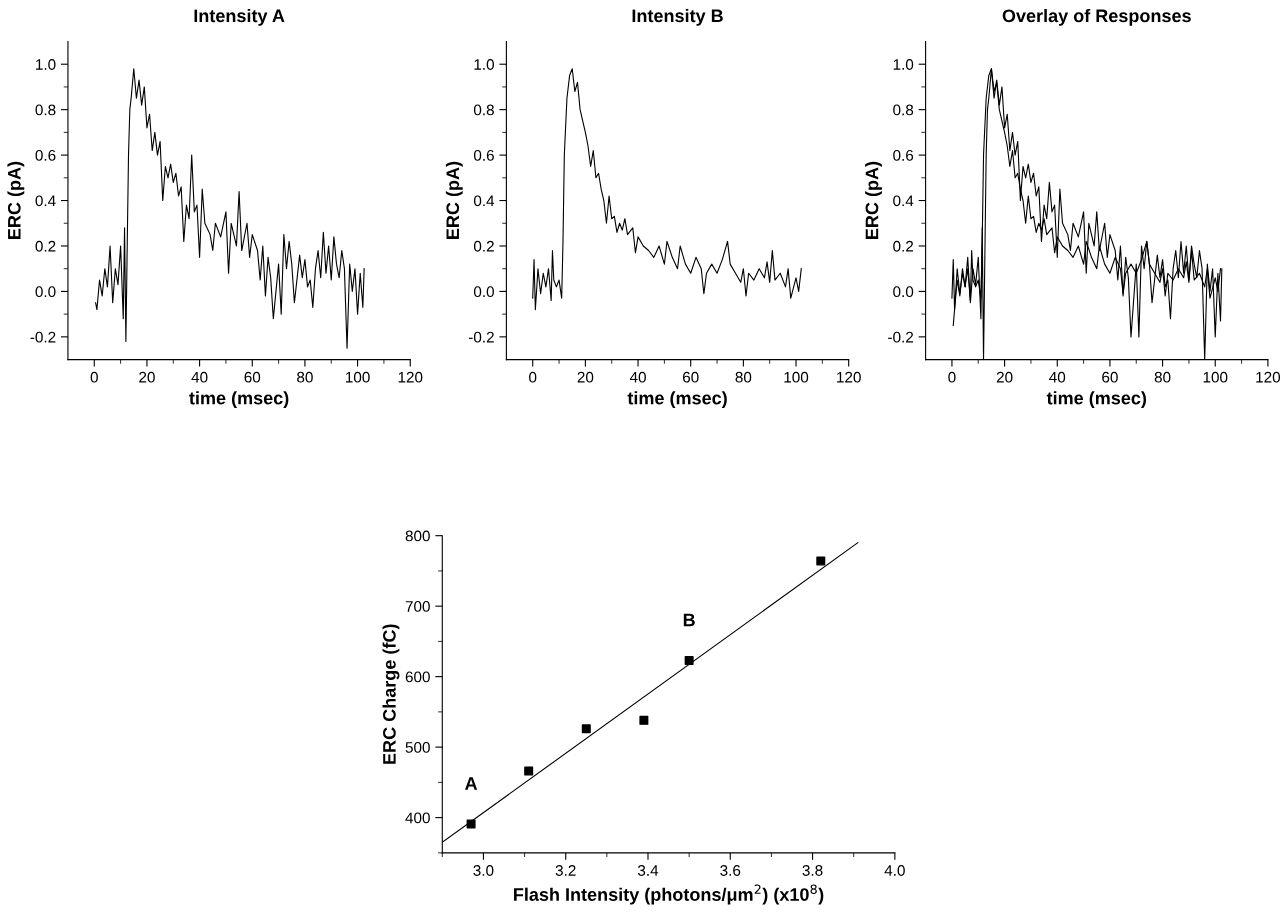 This screenshot has height=922, width=1282. What do you see at coordinates (689, 620) in the screenshot?
I see `annotation: B` at bounding box center [689, 620].